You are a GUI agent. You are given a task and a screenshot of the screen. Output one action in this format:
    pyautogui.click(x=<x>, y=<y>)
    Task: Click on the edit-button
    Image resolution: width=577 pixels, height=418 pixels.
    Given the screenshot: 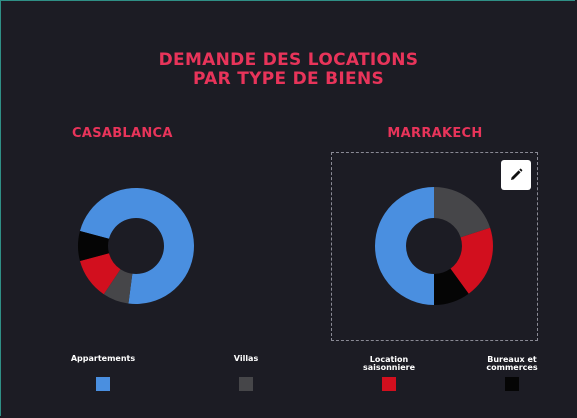 What is the action you would take?
    pyautogui.click(x=516, y=175)
    